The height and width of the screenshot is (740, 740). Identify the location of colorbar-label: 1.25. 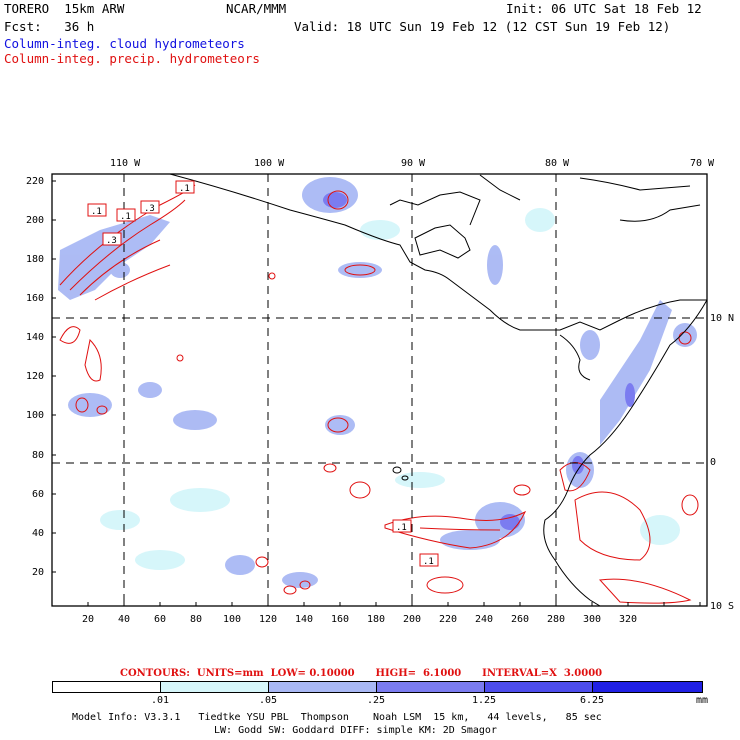
(484, 700).